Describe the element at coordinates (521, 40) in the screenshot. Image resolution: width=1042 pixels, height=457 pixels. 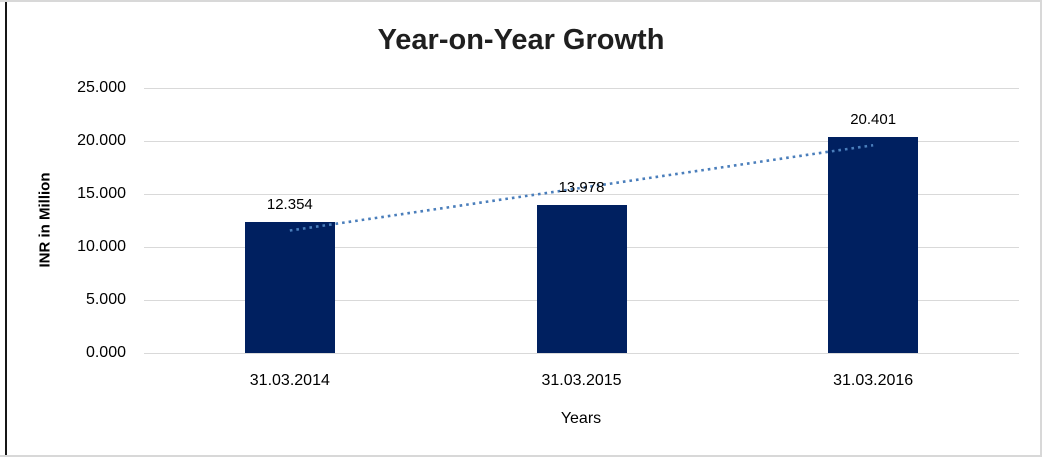
I see `chart-title: Year-on-Year Growth` at that location.